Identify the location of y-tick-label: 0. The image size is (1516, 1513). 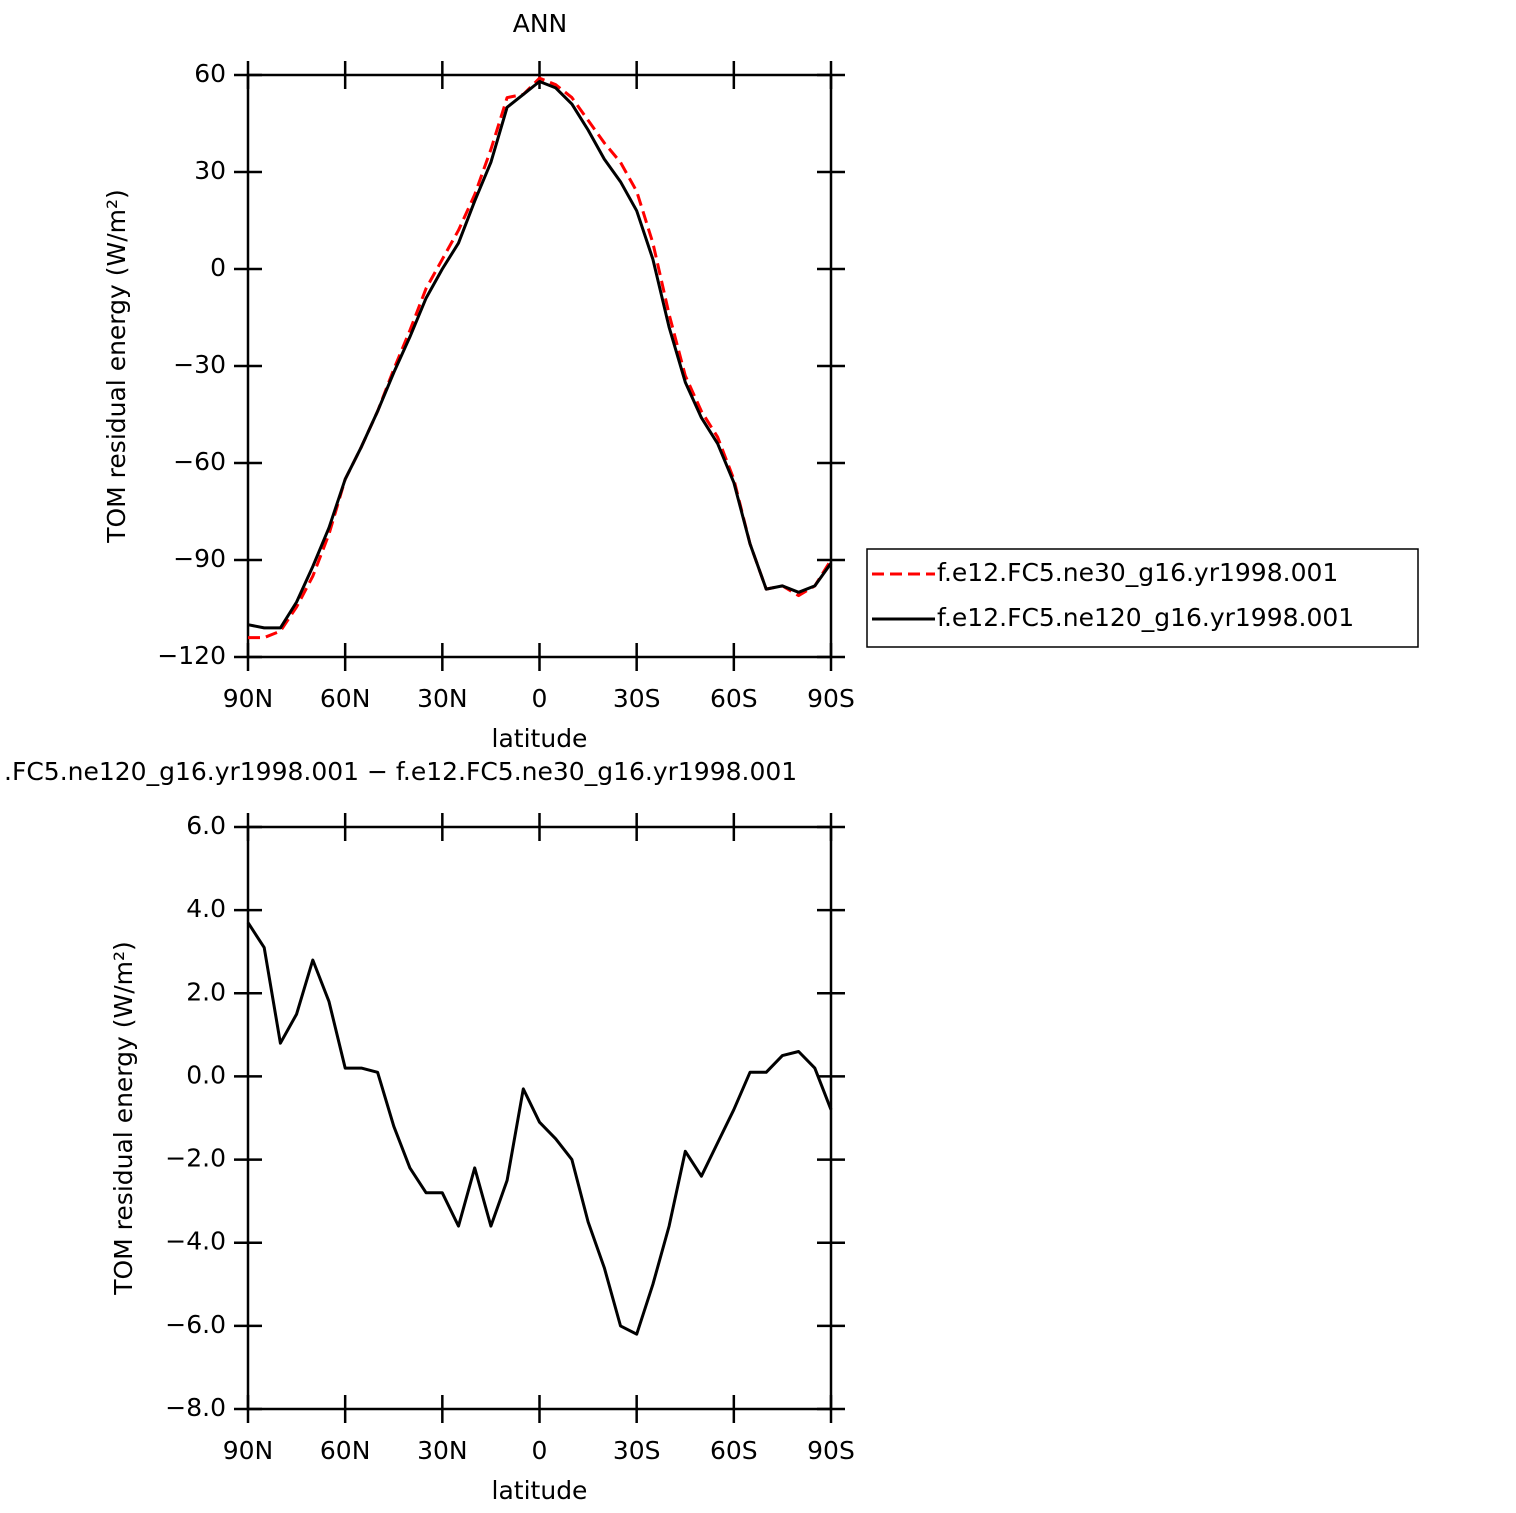
(218, 267).